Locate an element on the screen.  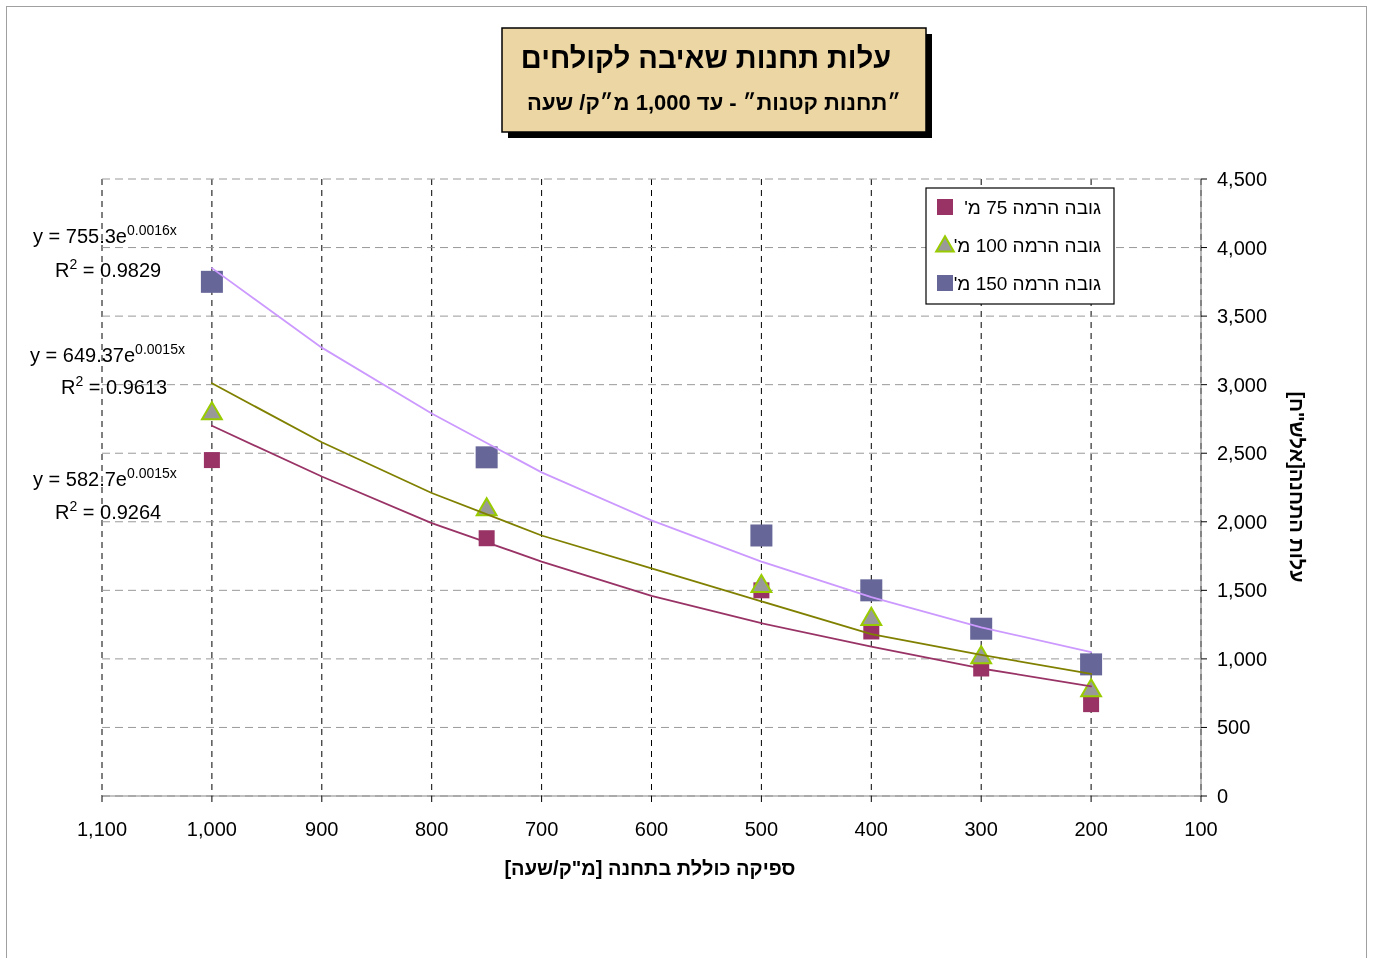
y-tick-label: 500 is located at coordinates (1234, 727).